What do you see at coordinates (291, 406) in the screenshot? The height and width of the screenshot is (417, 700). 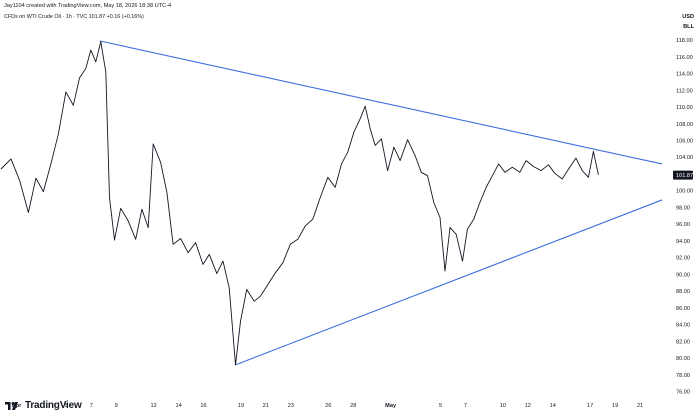 I see `x-tick-label: 23` at bounding box center [291, 406].